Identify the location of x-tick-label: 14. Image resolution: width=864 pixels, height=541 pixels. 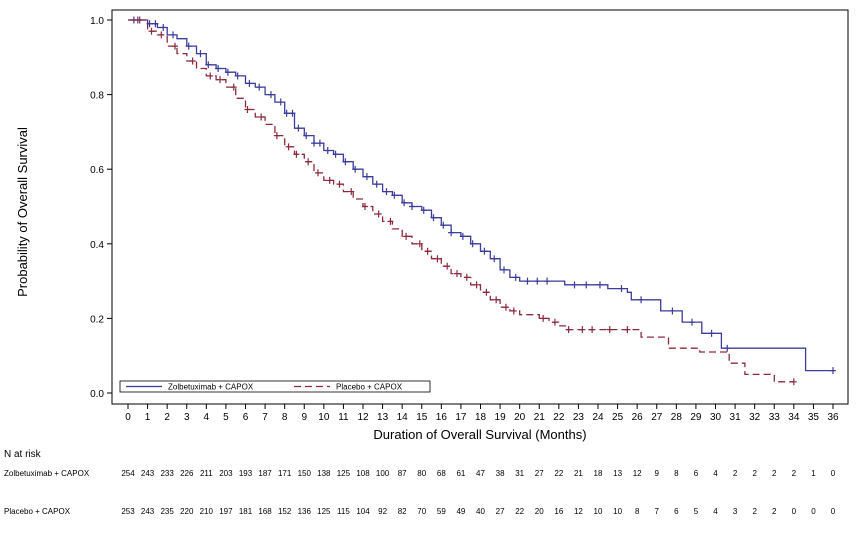
(403, 417).